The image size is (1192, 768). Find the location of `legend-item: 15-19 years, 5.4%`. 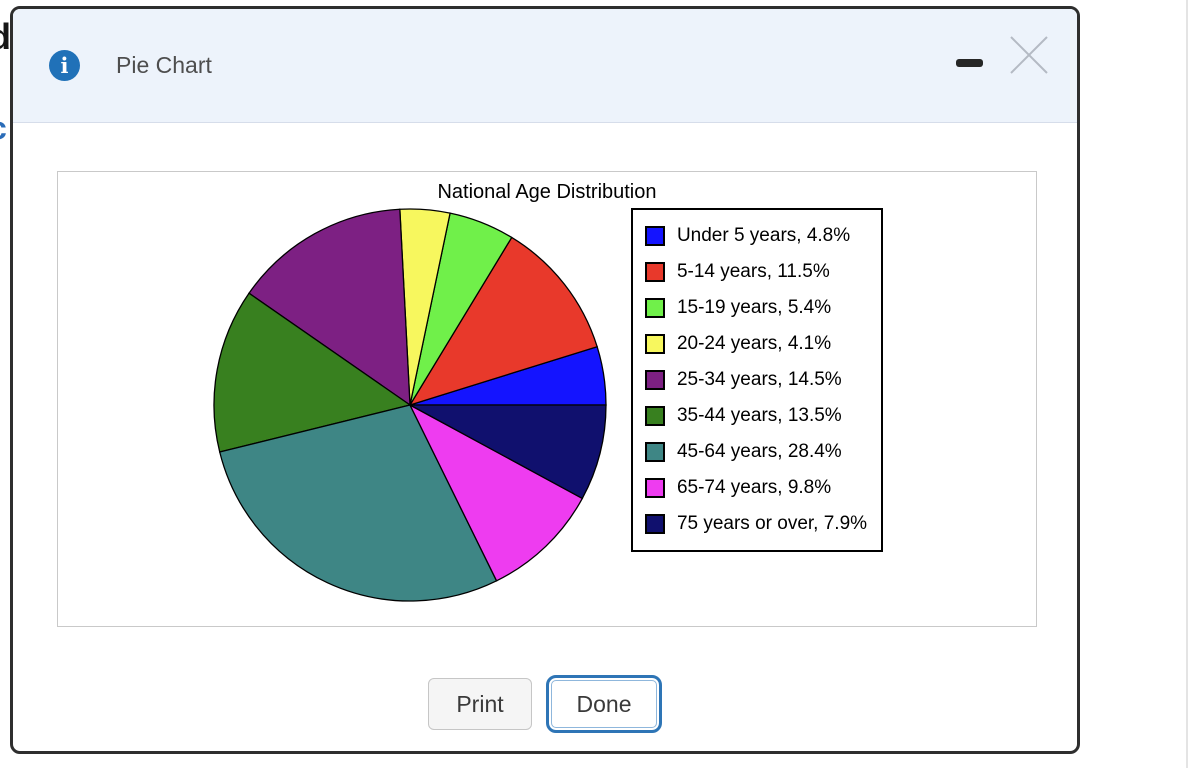

legend-item: 15-19 years, 5.4% is located at coordinates (755, 308).